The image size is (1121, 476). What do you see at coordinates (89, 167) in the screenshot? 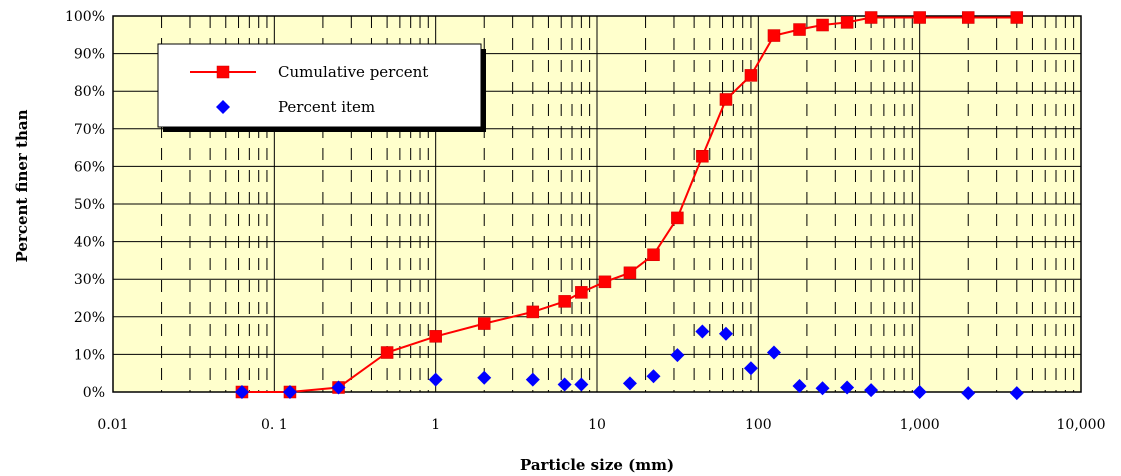
I see `y-tick-label: 60%` at bounding box center [89, 167].